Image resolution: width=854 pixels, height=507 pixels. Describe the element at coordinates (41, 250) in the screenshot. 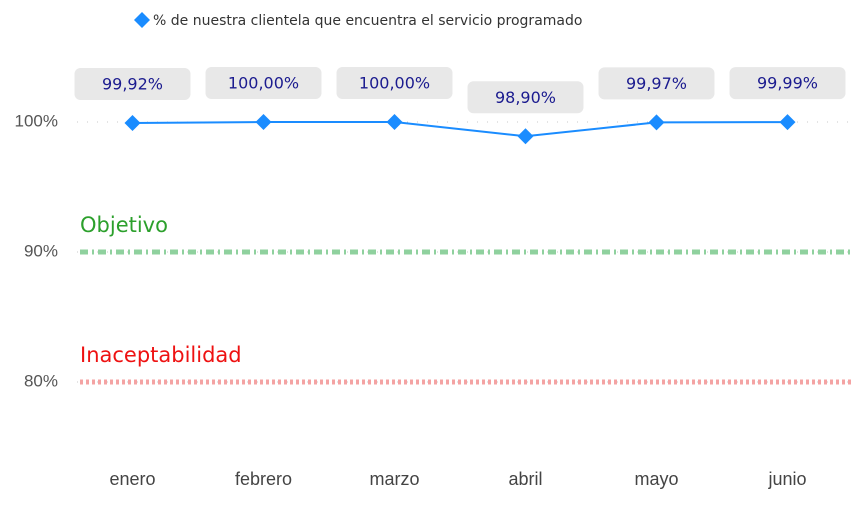

I see `y-tick-label: 90%` at that location.